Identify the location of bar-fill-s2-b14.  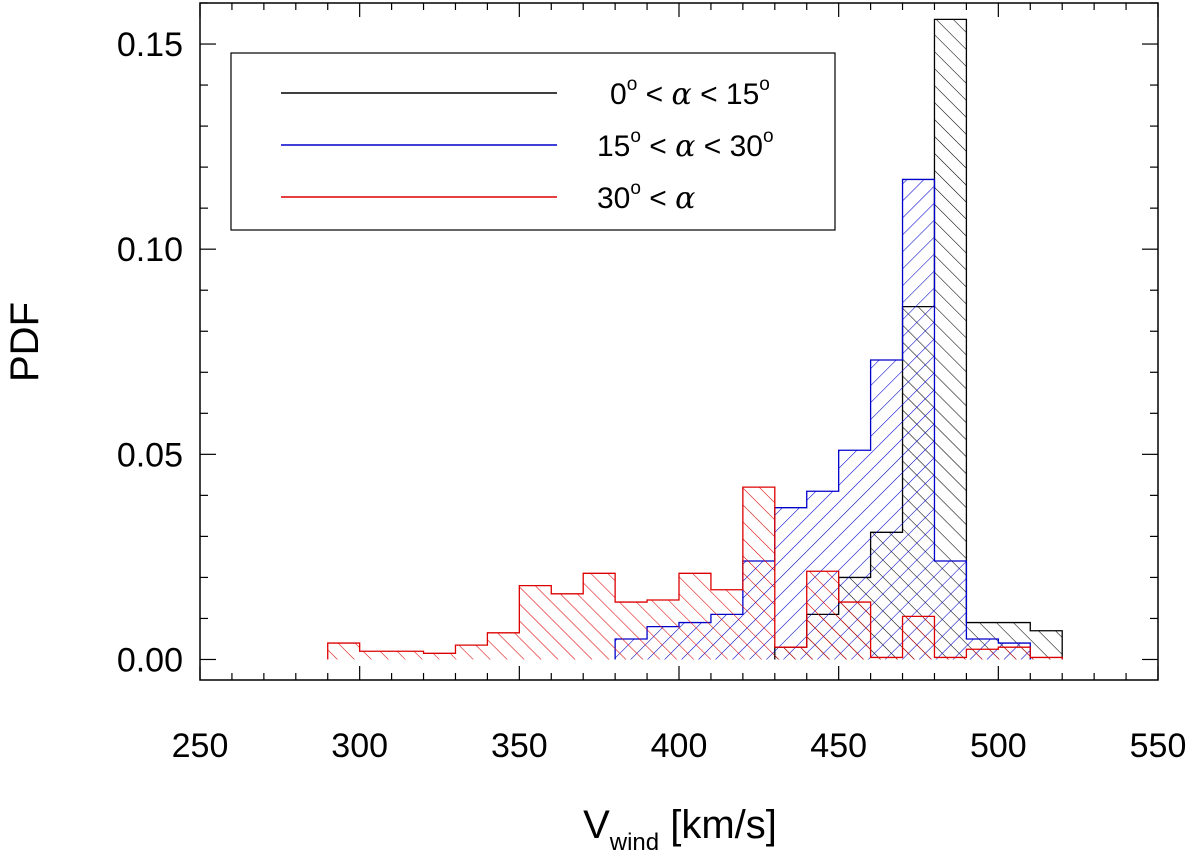
(790, 653).